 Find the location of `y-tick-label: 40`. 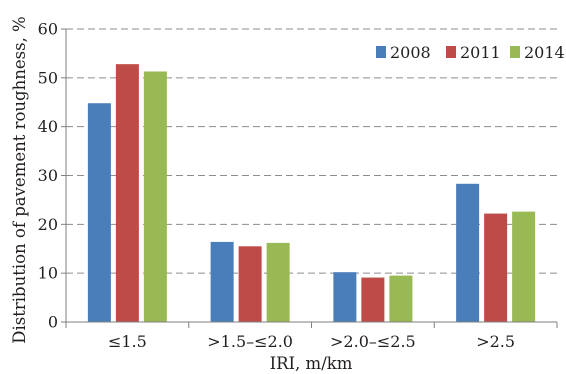

y-tick-label: 40 is located at coordinates (48, 126).